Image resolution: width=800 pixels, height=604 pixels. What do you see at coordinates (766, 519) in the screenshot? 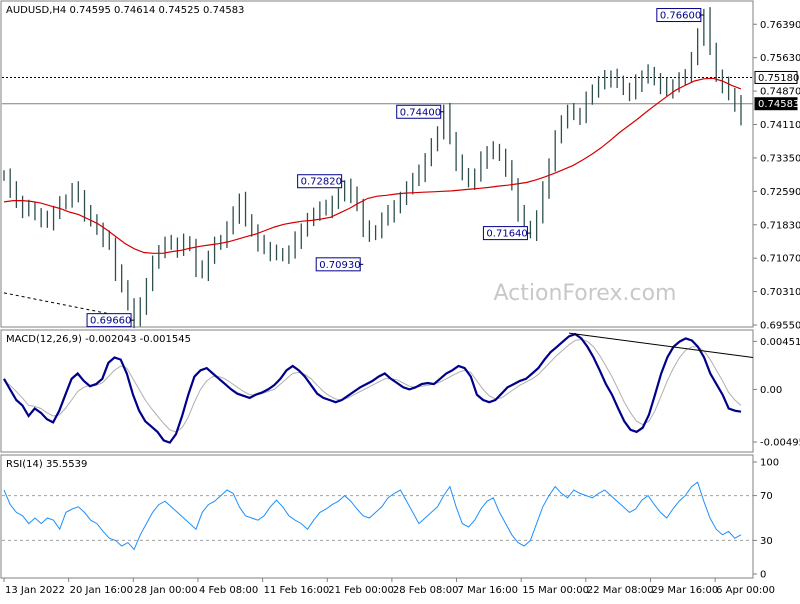
I see `rsi-axis-ticks: 100 70 30 0` at bounding box center [766, 519].